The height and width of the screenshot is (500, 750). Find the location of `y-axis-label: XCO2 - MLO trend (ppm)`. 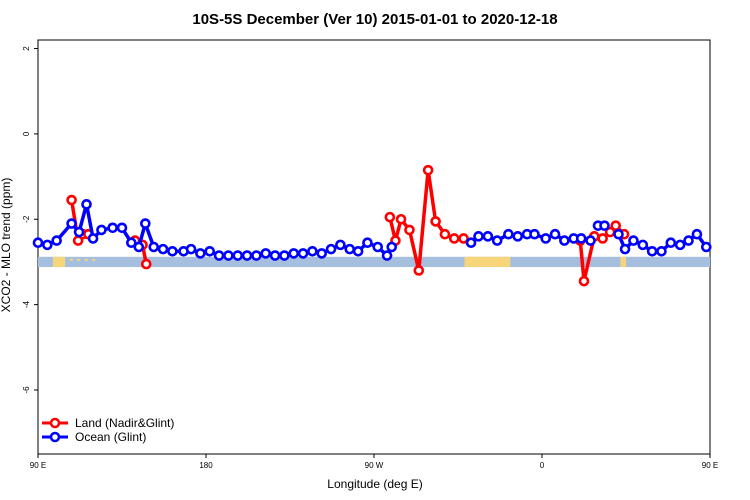

y-axis-label: XCO2 - MLO trend (ppm) is located at coordinates (6, 245).